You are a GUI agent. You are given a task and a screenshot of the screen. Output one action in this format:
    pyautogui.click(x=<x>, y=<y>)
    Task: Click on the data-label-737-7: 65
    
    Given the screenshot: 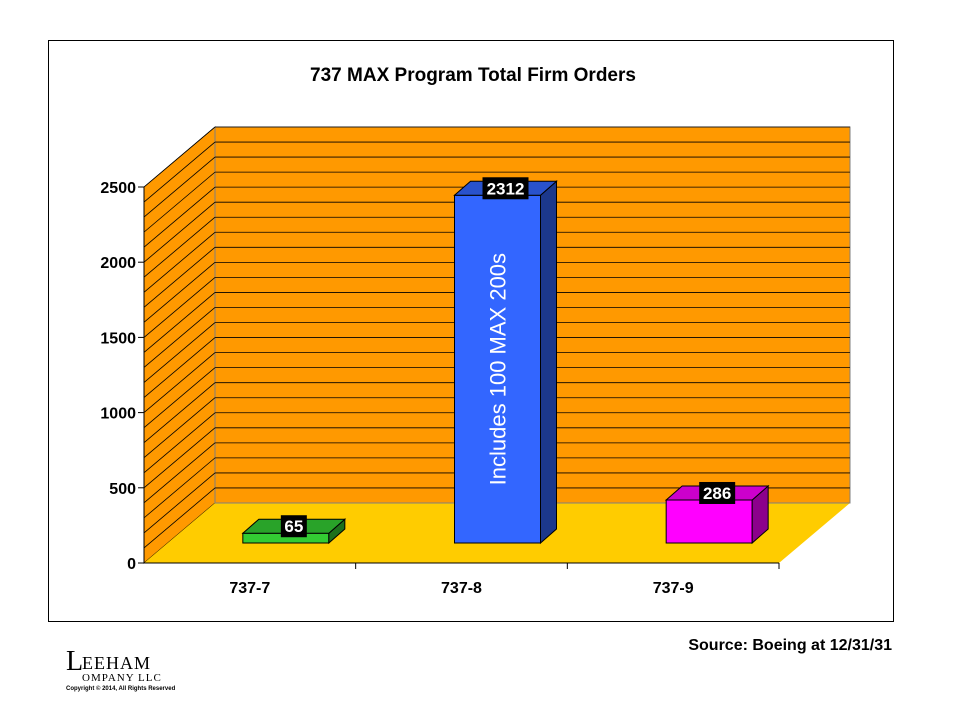 What is the action you would take?
    pyautogui.click(x=293, y=526)
    